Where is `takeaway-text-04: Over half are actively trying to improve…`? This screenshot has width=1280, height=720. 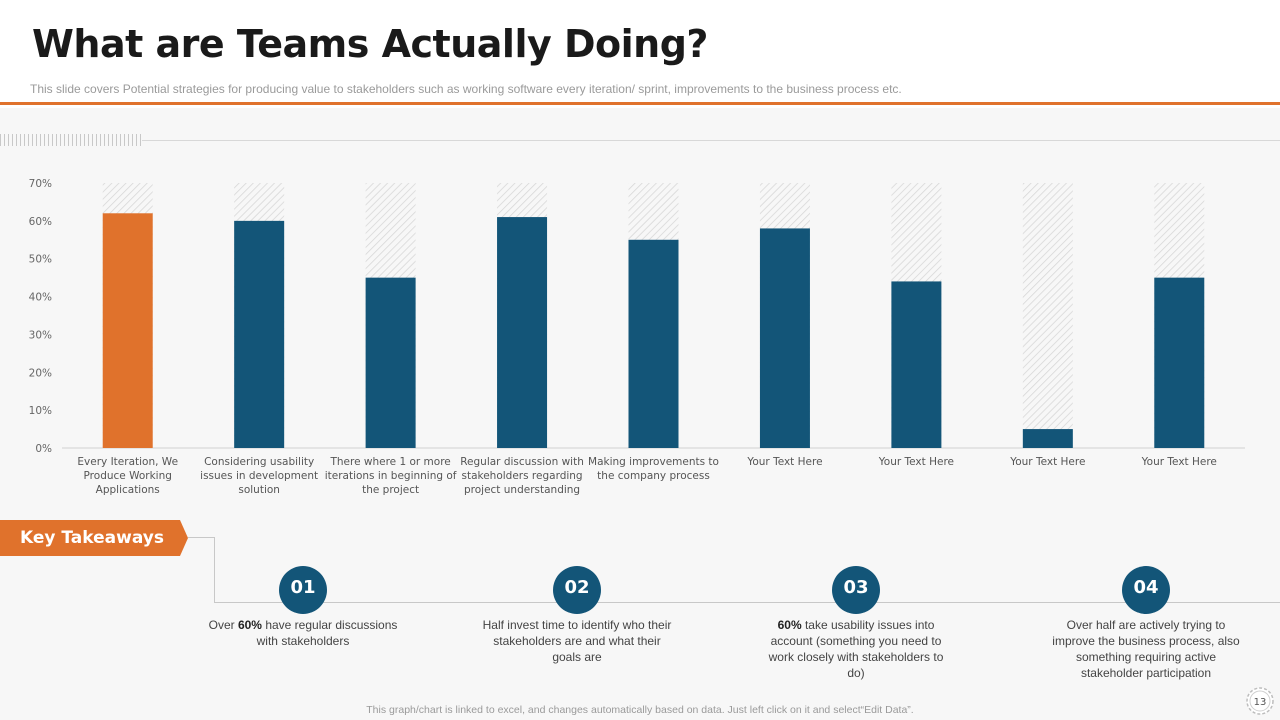
takeaway-text-04: Over half are actively trying to improve… is located at coordinates (1146, 649).